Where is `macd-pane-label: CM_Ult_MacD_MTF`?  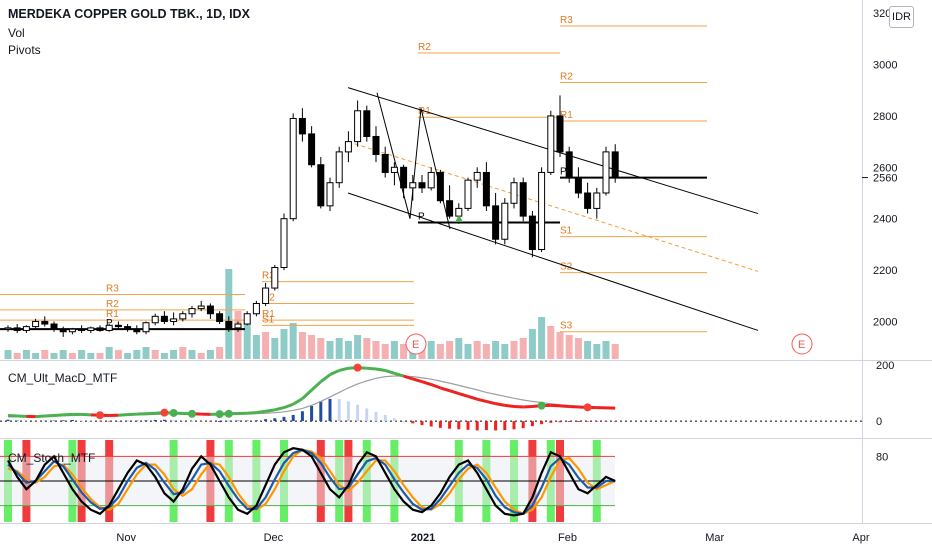 macd-pane-label: CM_Ult_MacD_MTF is located at coordinates (63, 378).